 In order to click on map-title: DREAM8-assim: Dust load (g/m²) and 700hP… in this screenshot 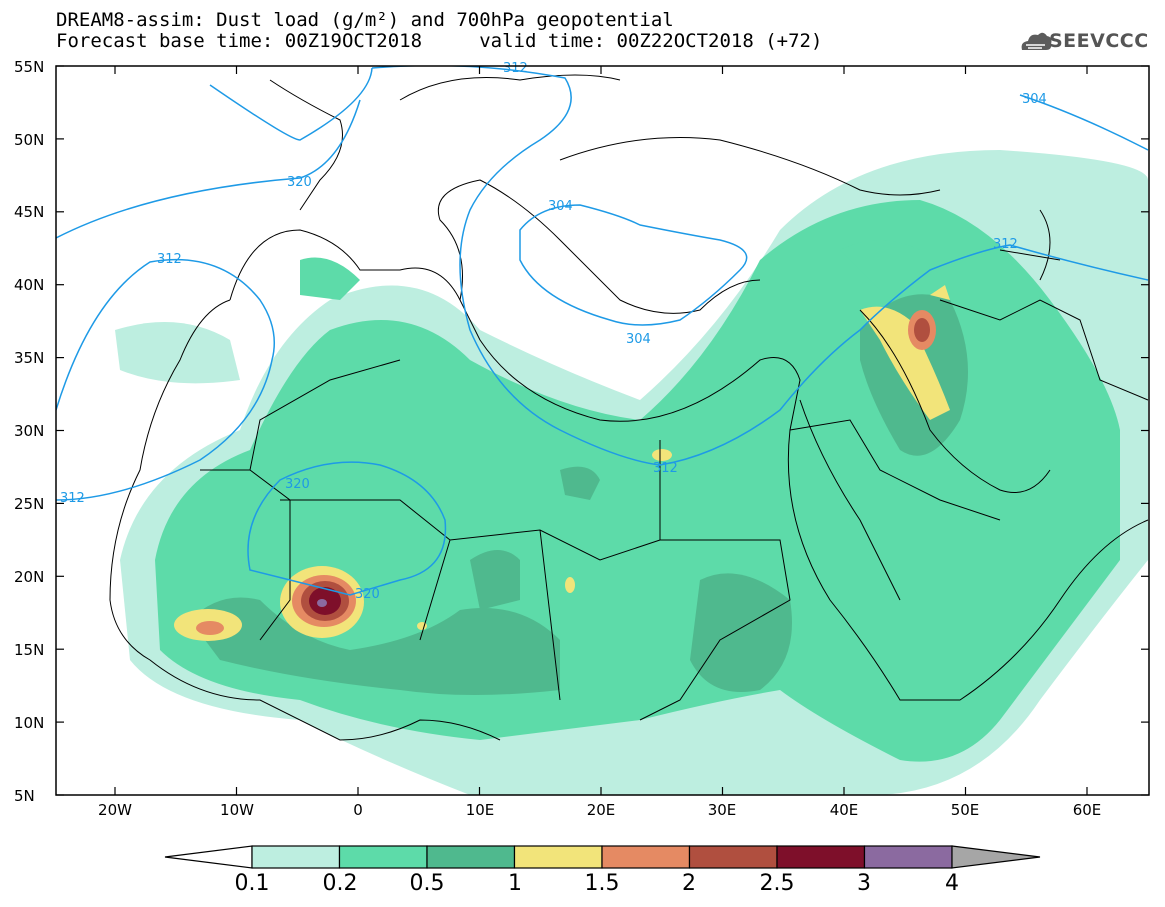, I will do `click(365, 20)`.